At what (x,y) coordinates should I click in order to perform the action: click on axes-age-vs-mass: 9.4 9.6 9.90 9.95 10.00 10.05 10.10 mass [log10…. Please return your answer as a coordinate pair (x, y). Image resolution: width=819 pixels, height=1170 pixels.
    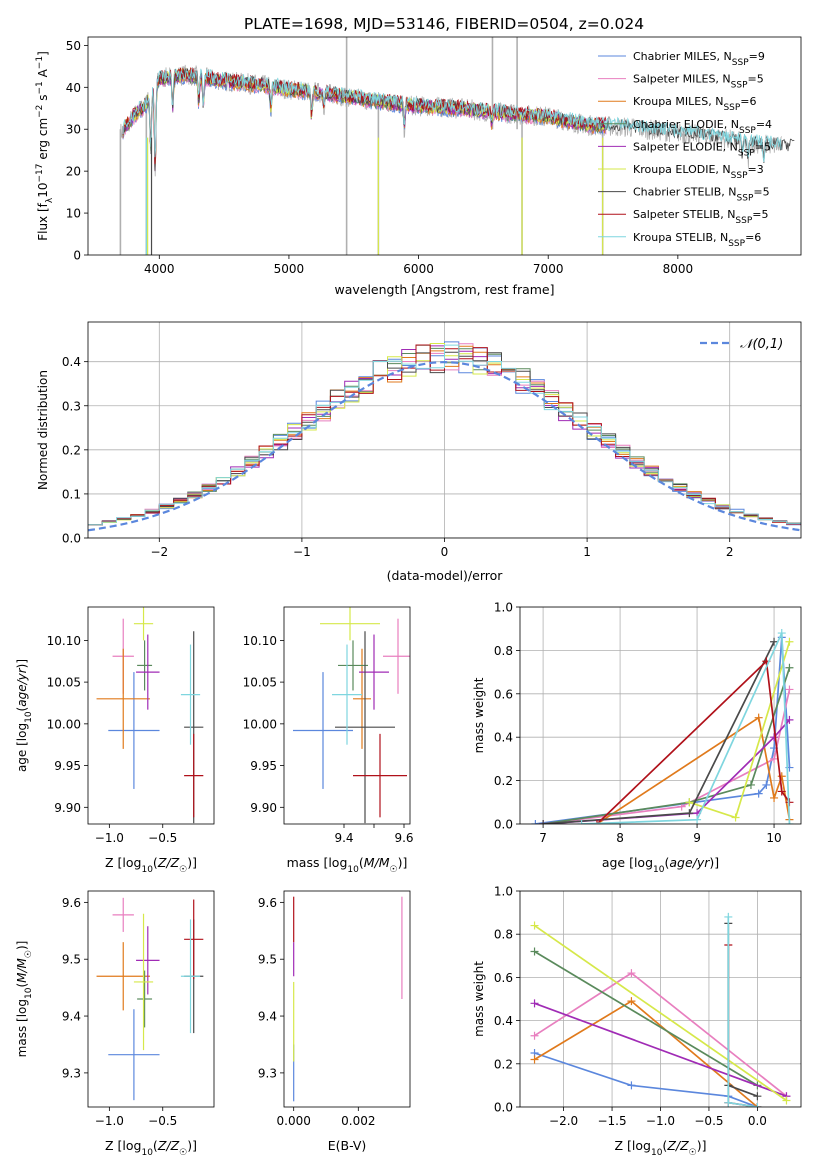
    Looking at the image, I should click on (328, 740).